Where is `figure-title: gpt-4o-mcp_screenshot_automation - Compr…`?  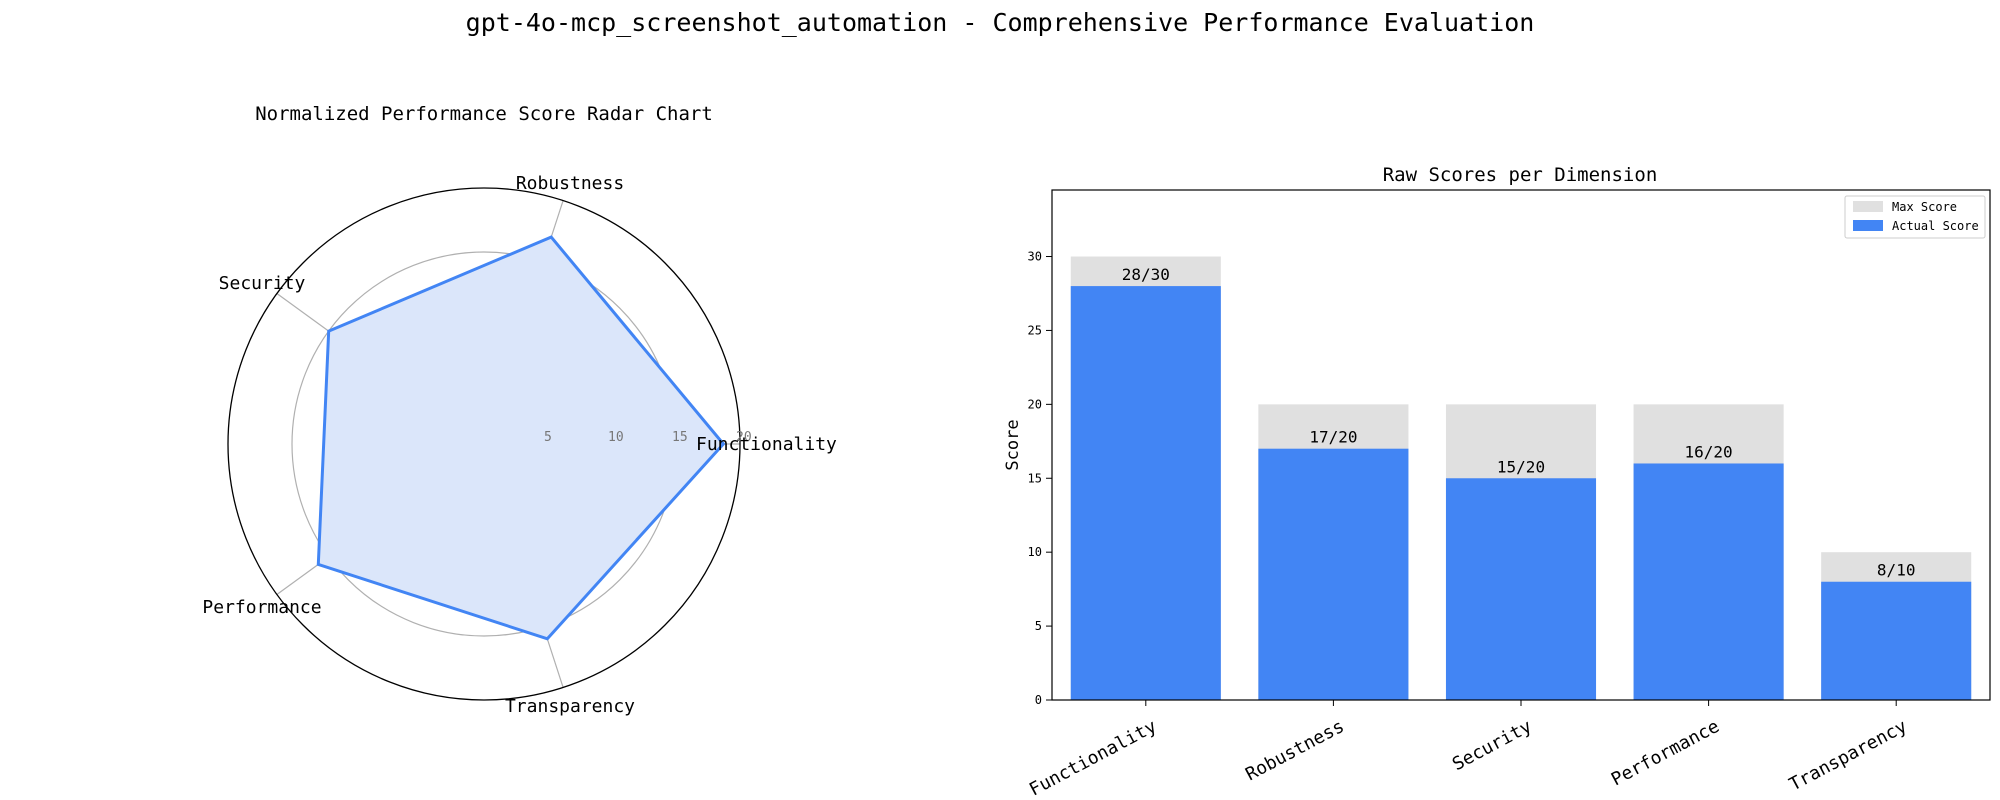
figure-title: gpt-4o-mcp_screenshot_automation - Compr… is located at coordinates (1000, 22).